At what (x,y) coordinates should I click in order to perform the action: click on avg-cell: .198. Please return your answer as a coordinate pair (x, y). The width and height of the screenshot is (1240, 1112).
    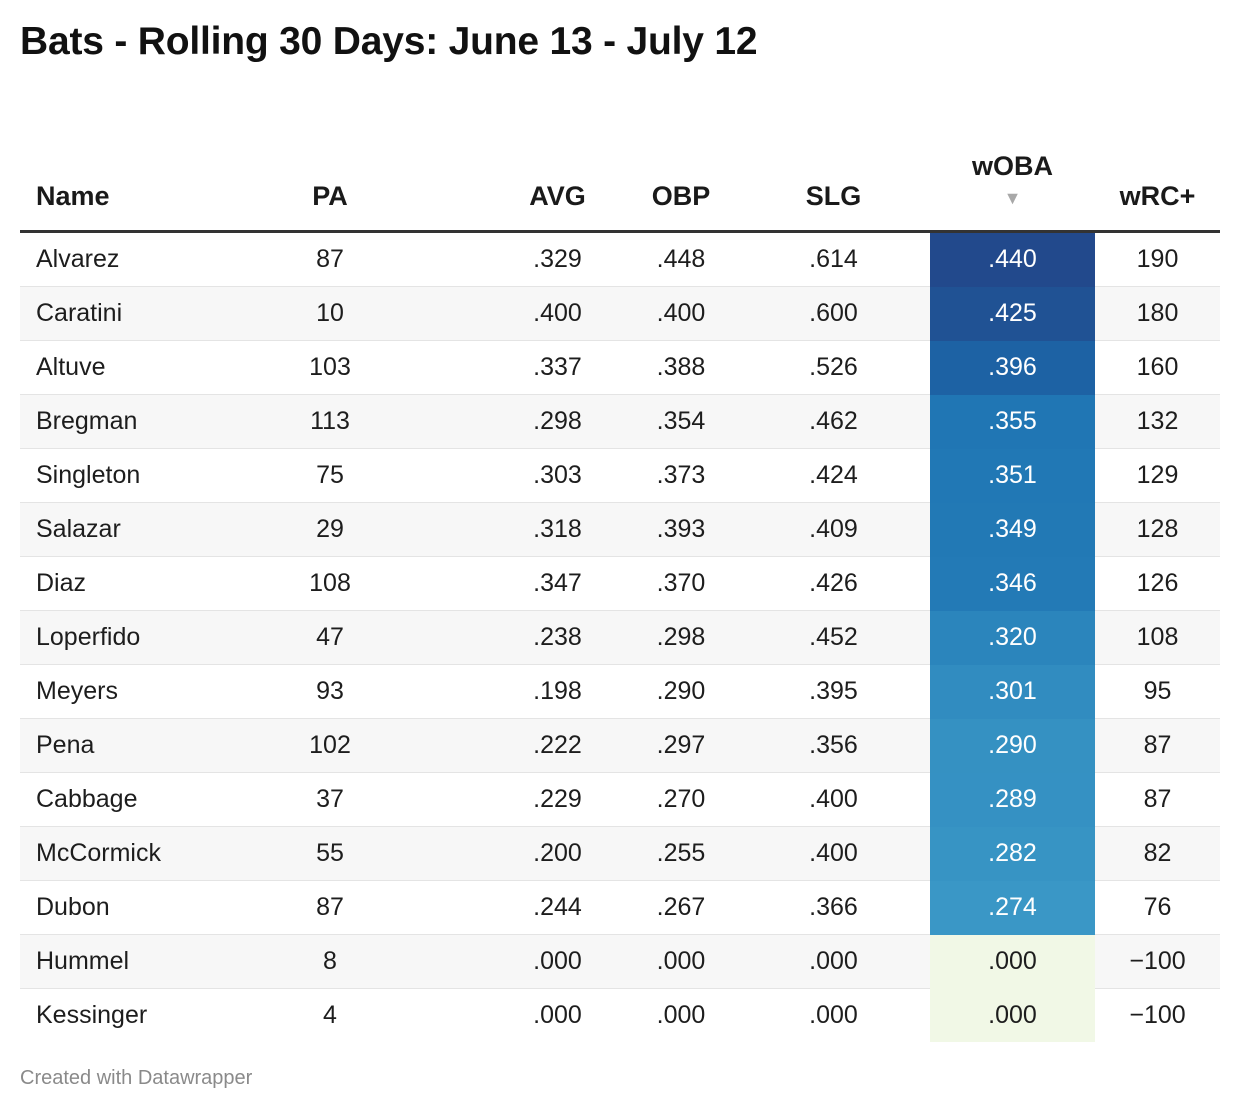
    Looking at the image, I should click on (527, 691).